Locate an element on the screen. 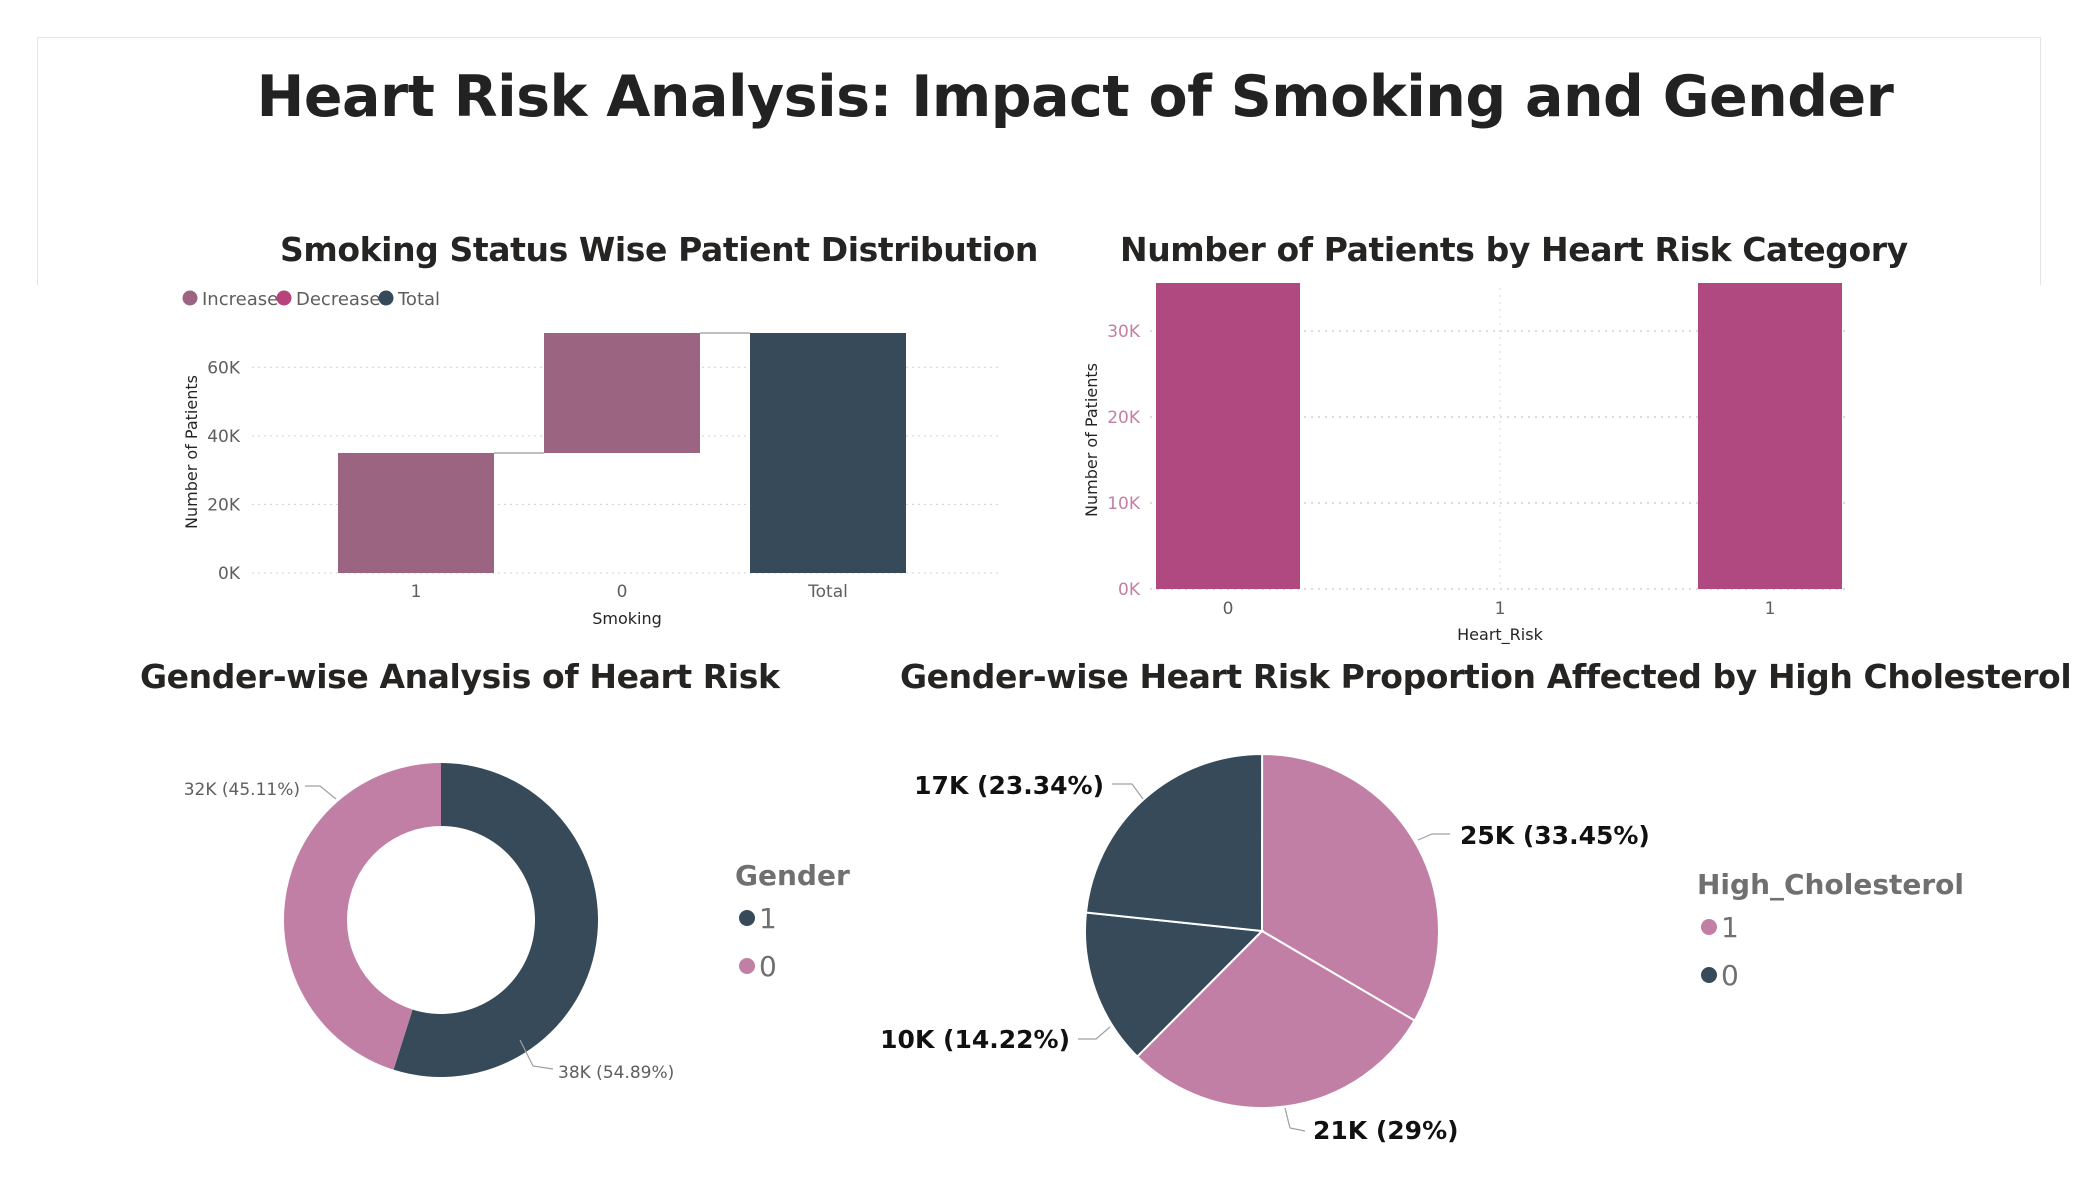 The image size is (2075, 1200). y-tick-label: 60K is located at coordinates (224, 368).